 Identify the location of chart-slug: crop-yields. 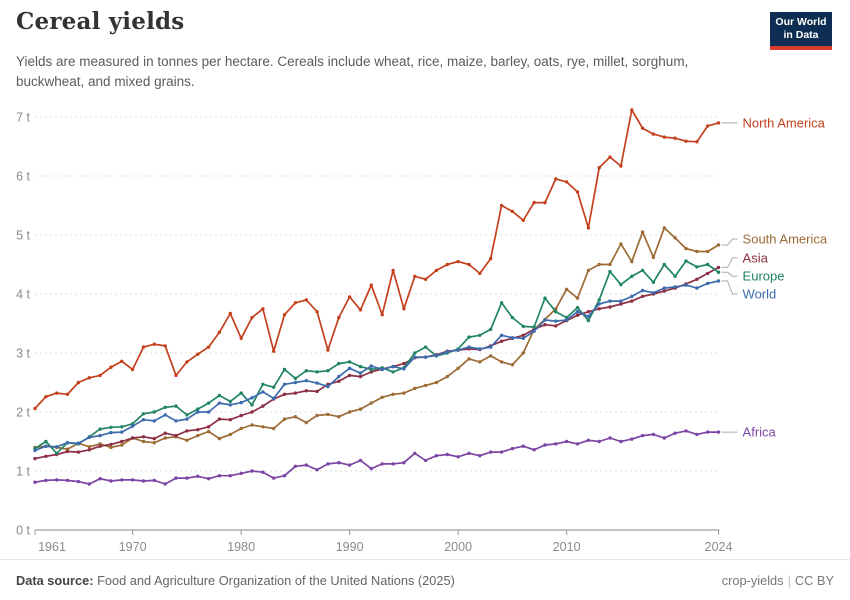
(752, 580).